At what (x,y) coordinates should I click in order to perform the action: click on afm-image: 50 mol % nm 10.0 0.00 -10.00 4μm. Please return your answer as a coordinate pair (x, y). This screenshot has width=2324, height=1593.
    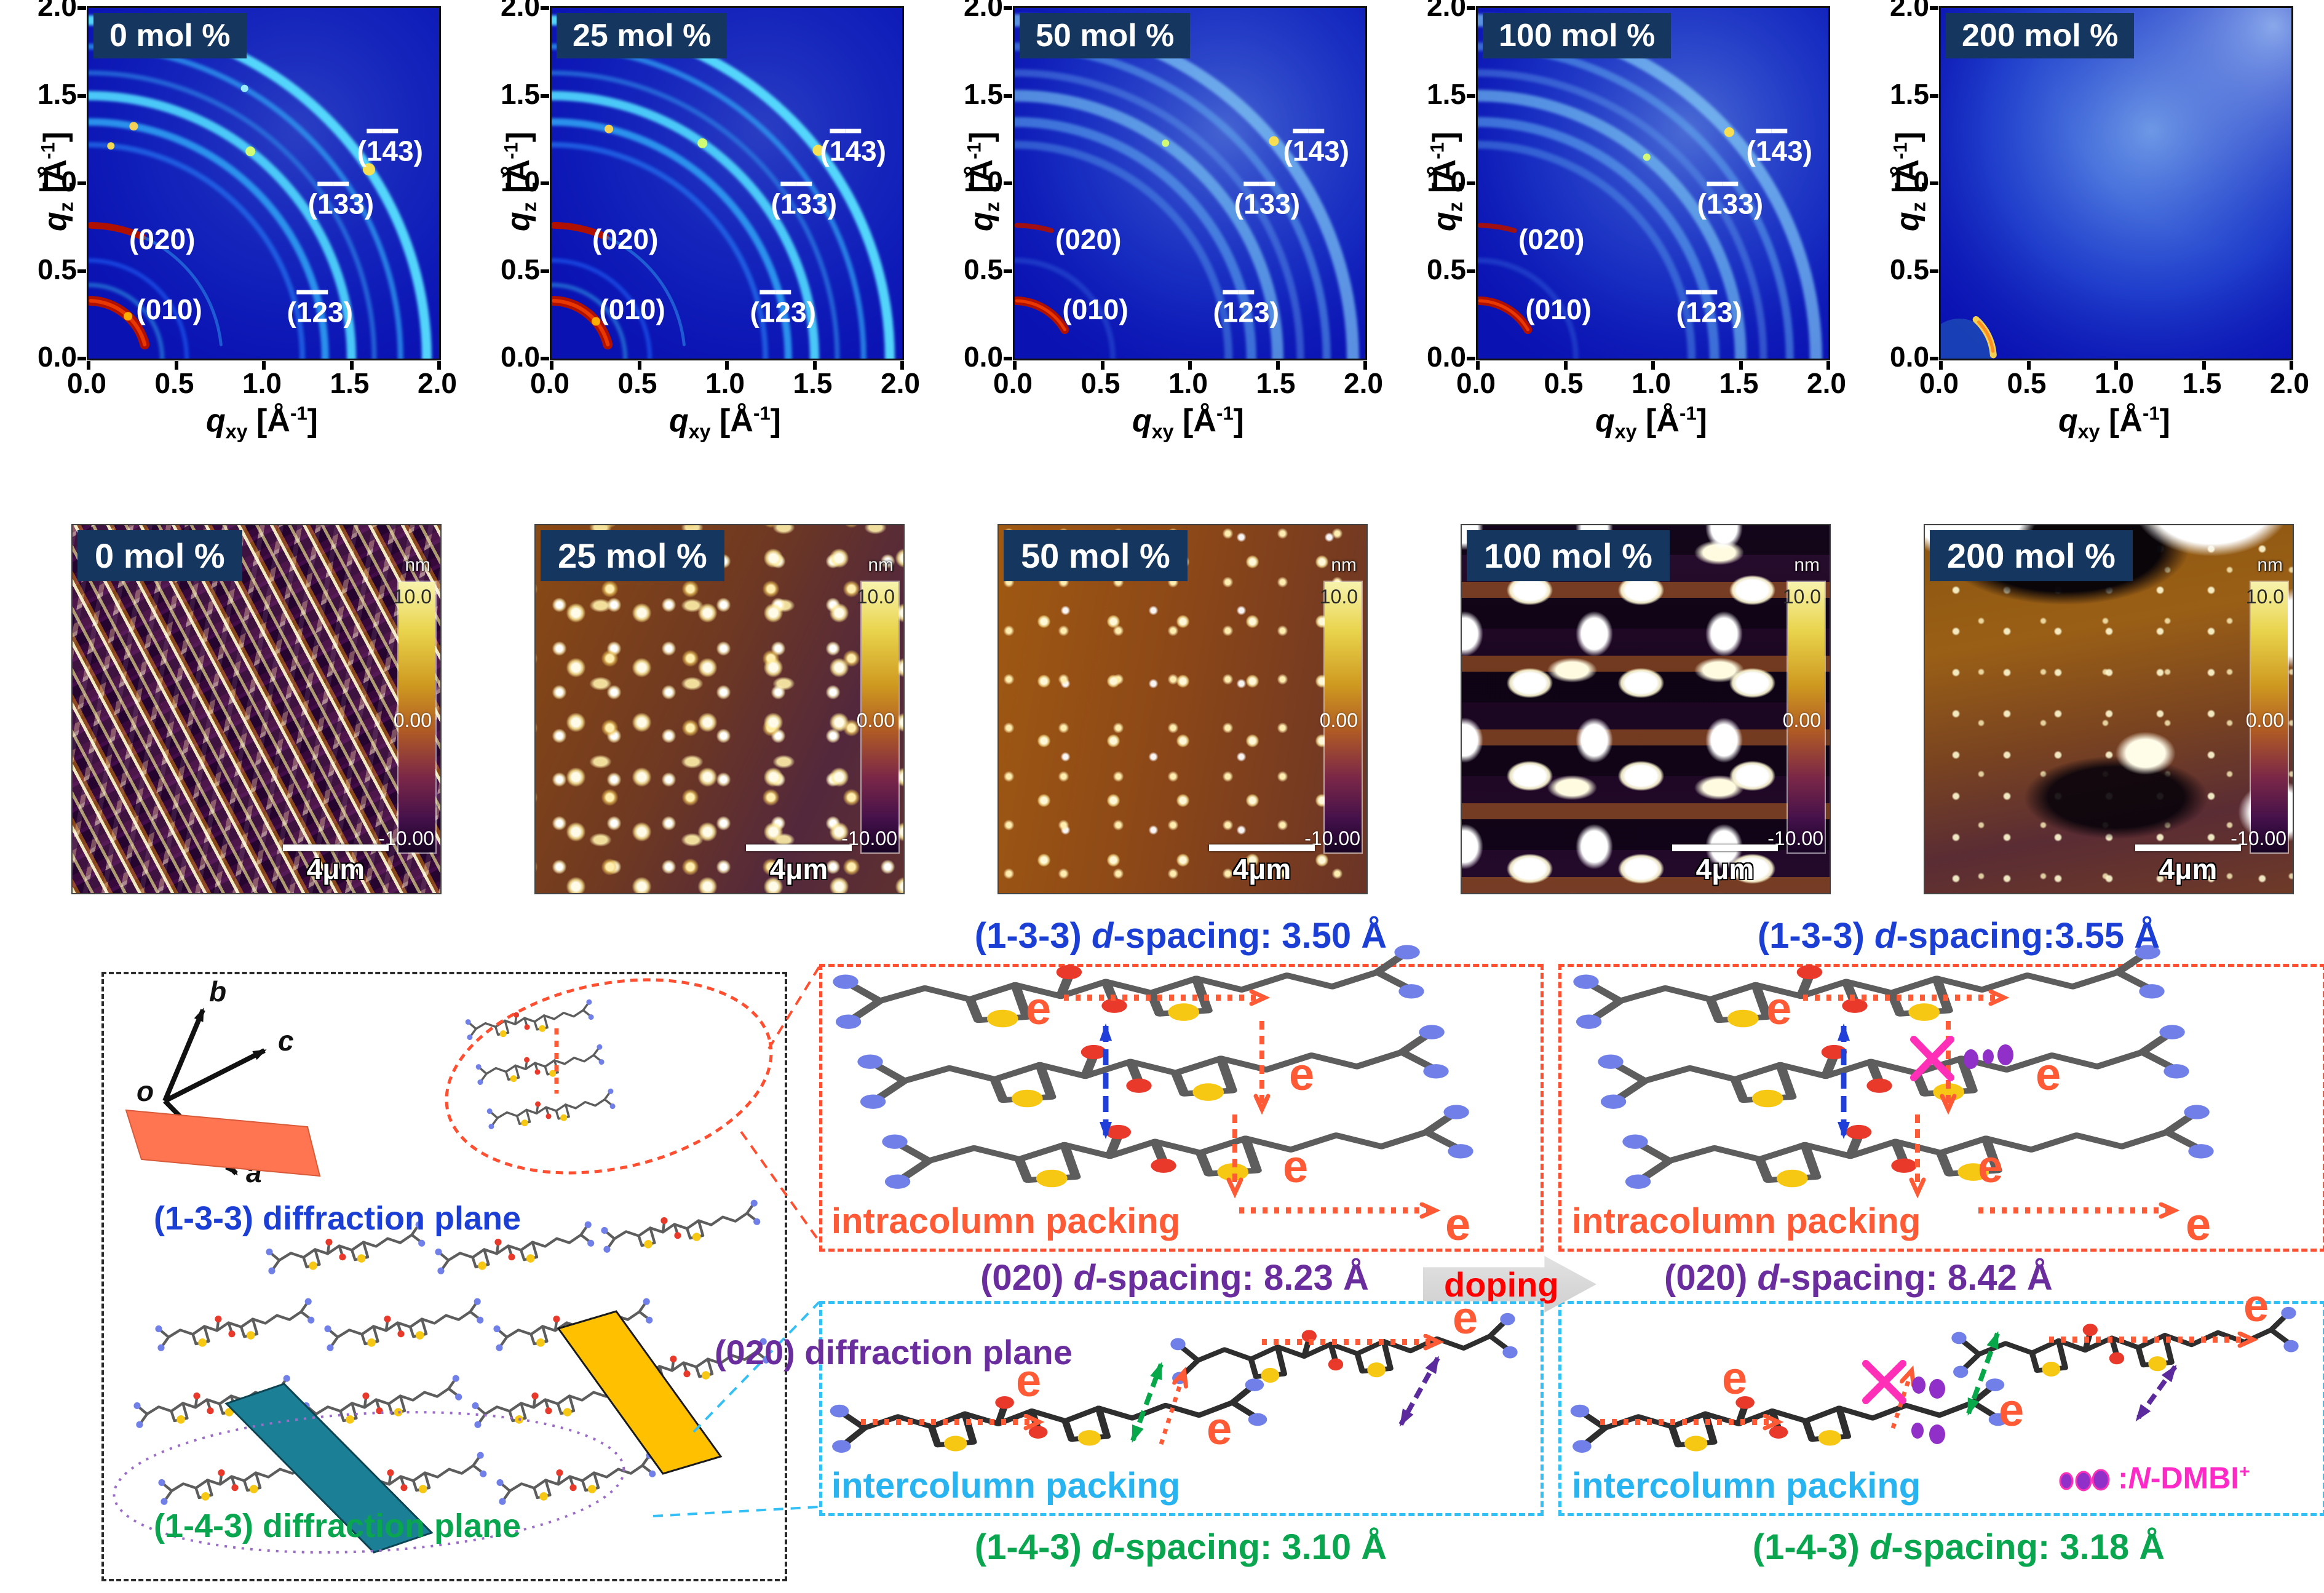
    Looking at the image, I should click on (1183, 709).